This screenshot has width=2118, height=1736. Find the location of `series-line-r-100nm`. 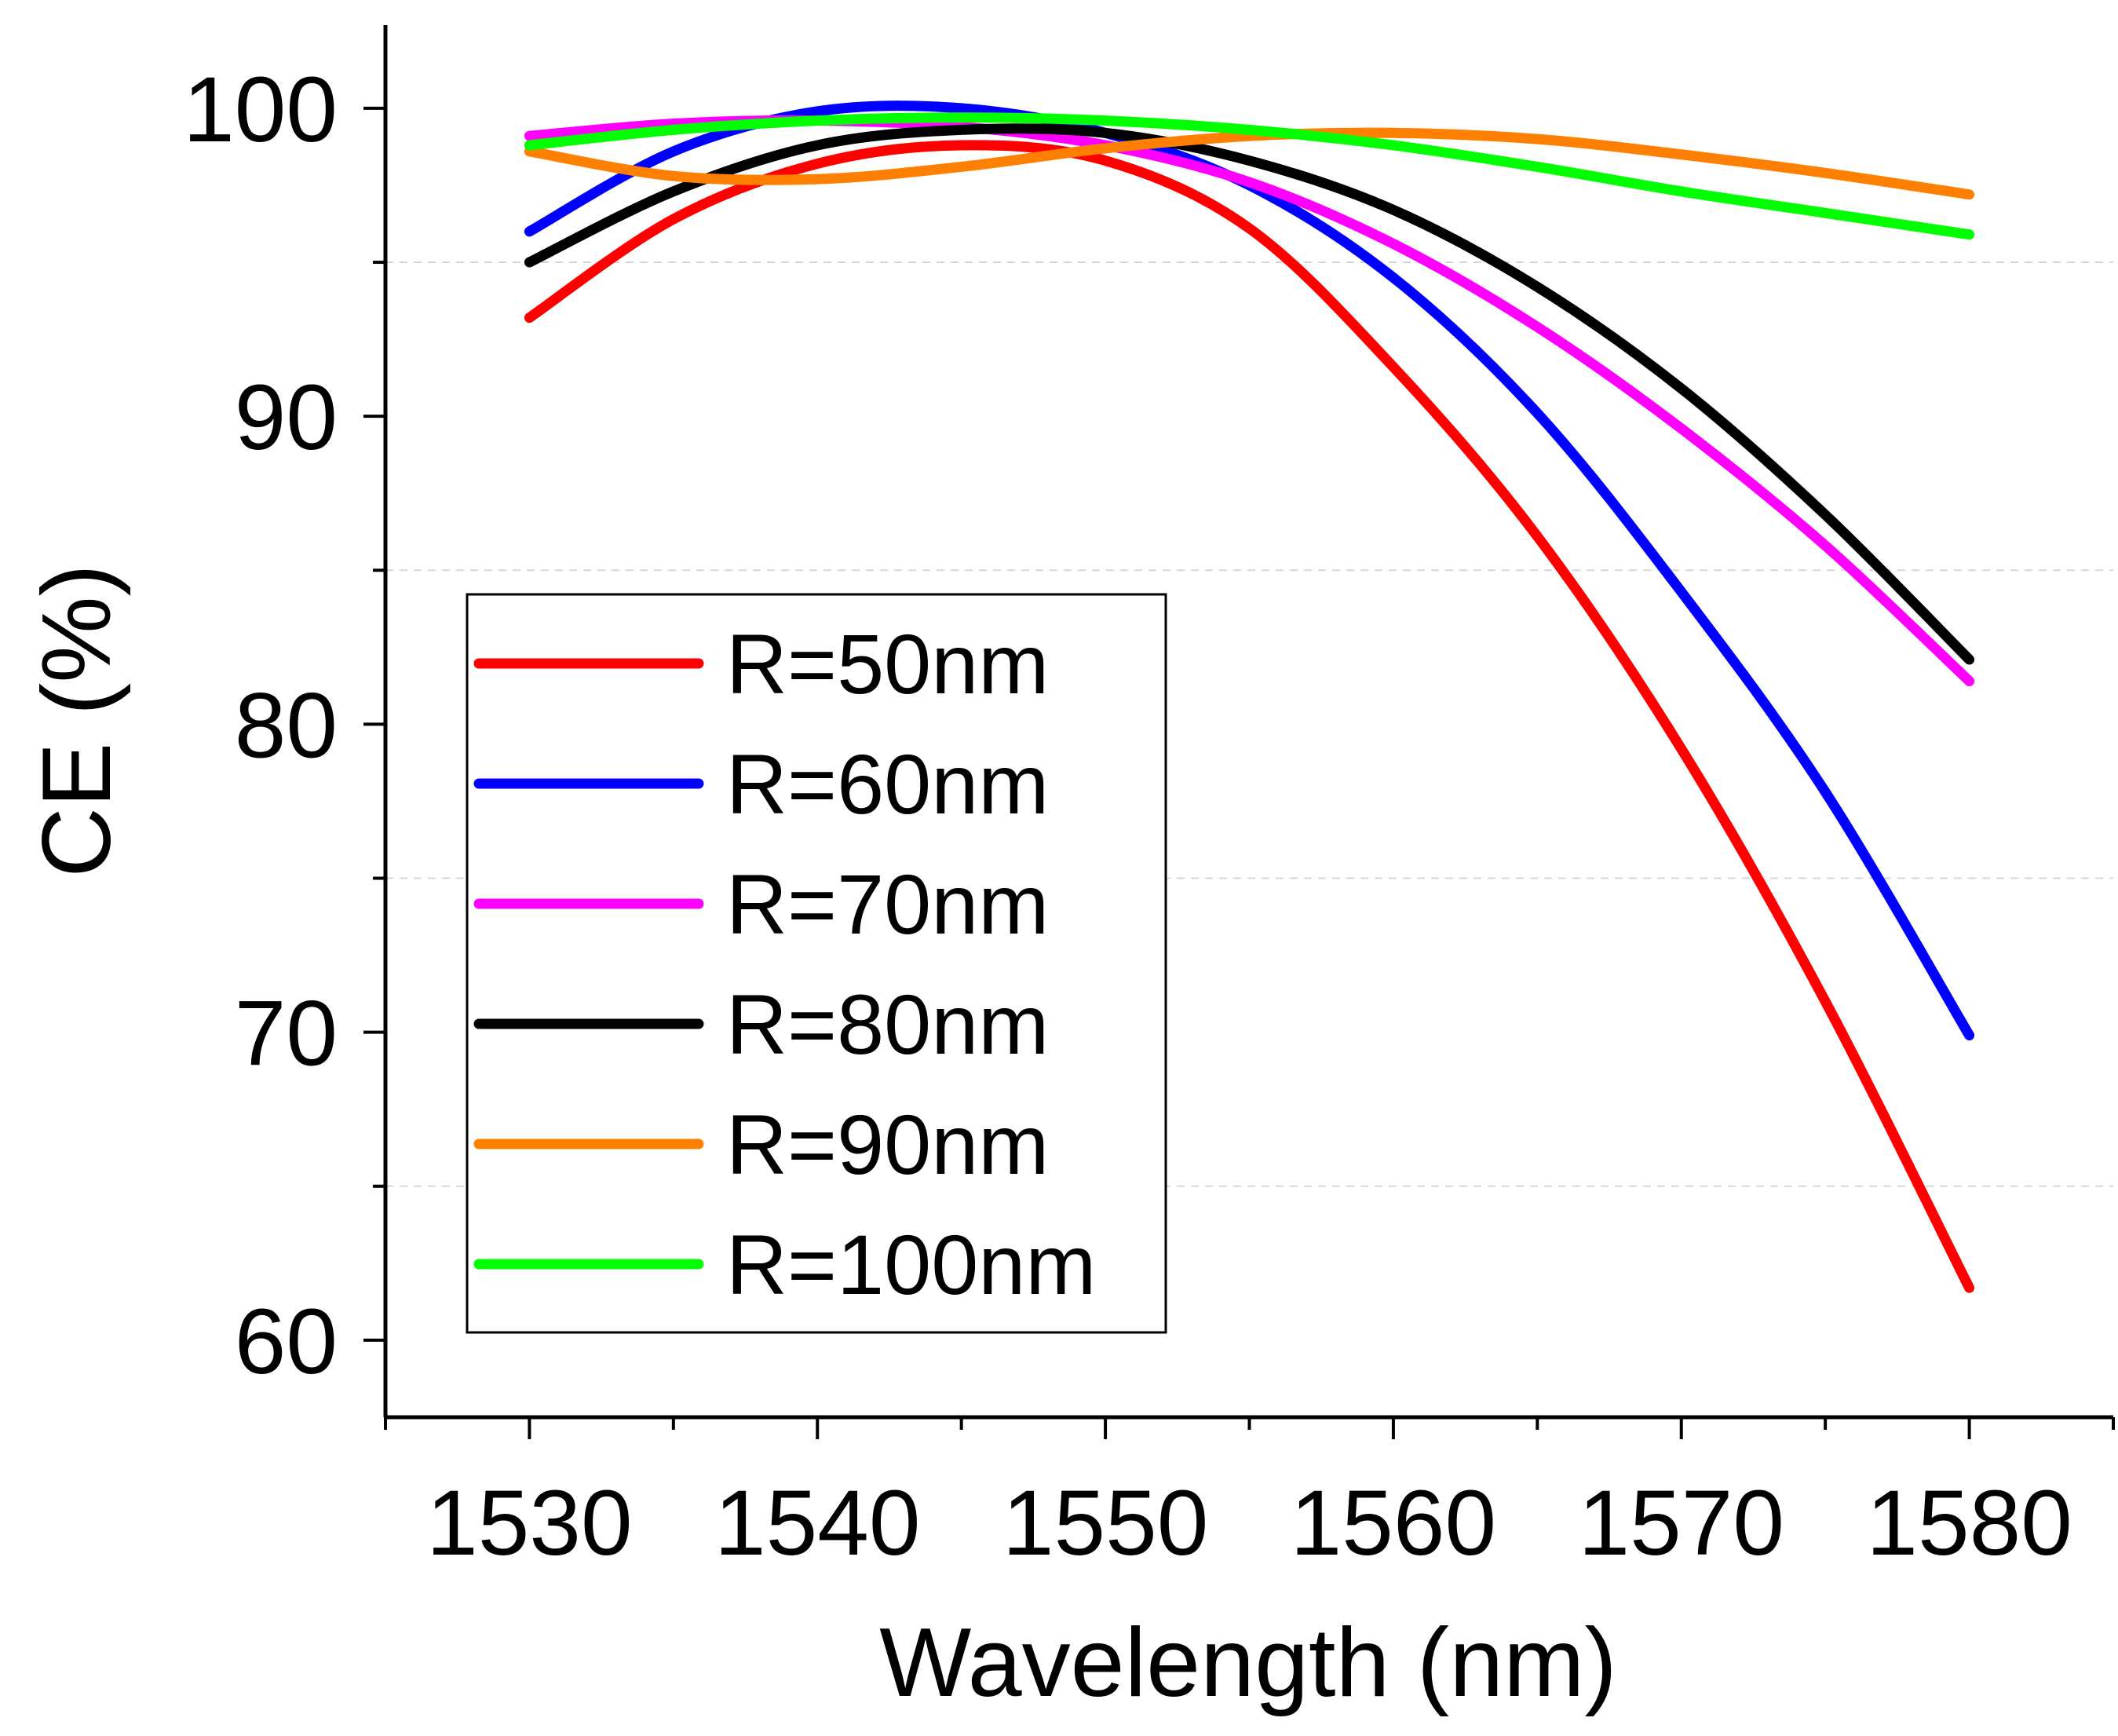

series-line-r-100nm is located at coordinates (1249, 176).